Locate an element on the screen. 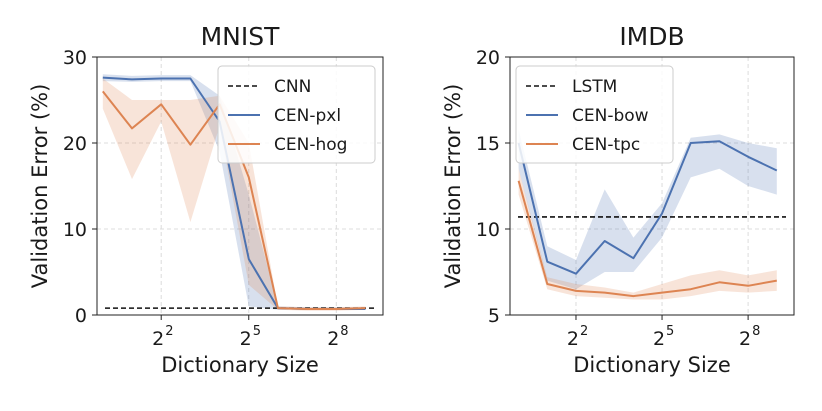  y-tick-label: 30 is located at coordinates (75, 58).